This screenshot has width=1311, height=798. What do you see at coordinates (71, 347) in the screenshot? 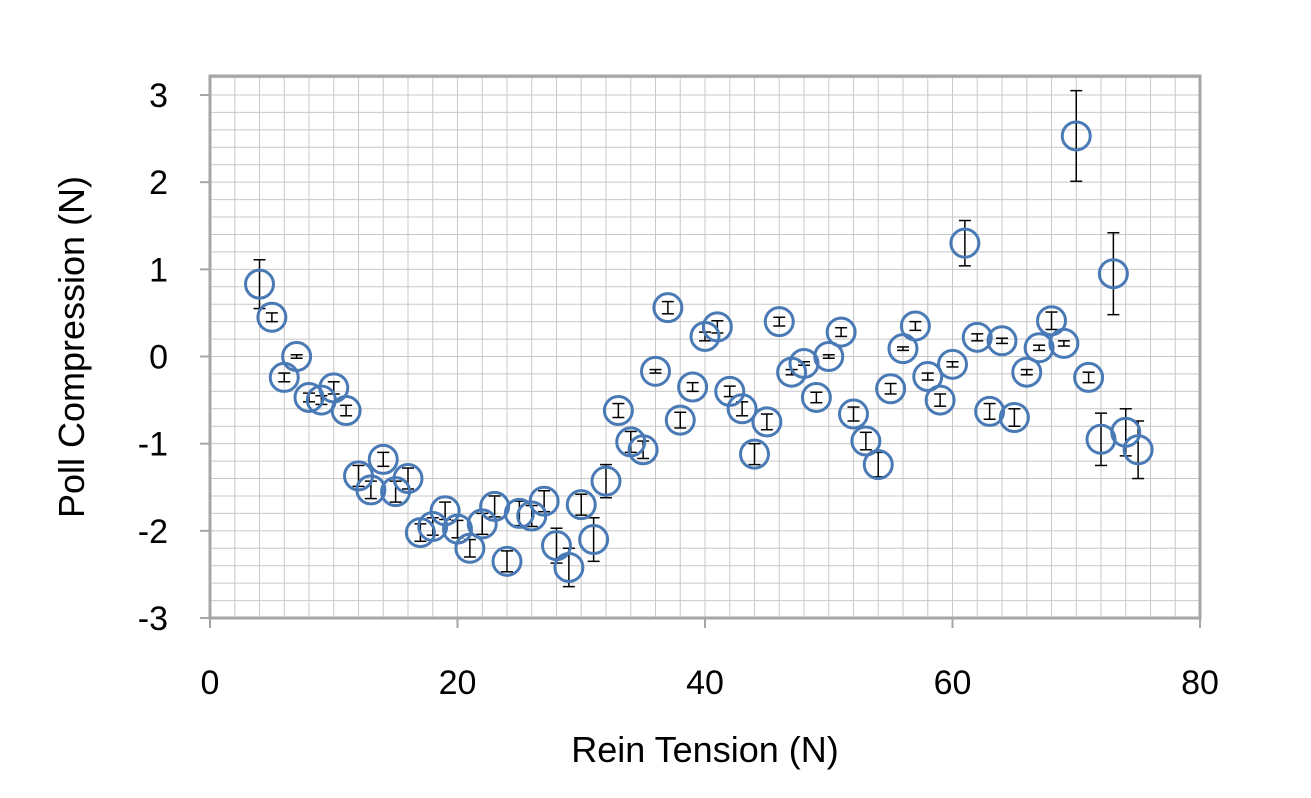
I see `y-axis-title: Poll Compression (N)` at bounding box center [71, 347].